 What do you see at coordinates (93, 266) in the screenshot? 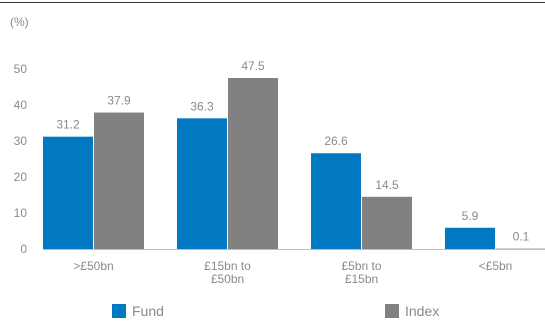
I see `x-category-label: >£50bn` at bounding box center [93, 266].